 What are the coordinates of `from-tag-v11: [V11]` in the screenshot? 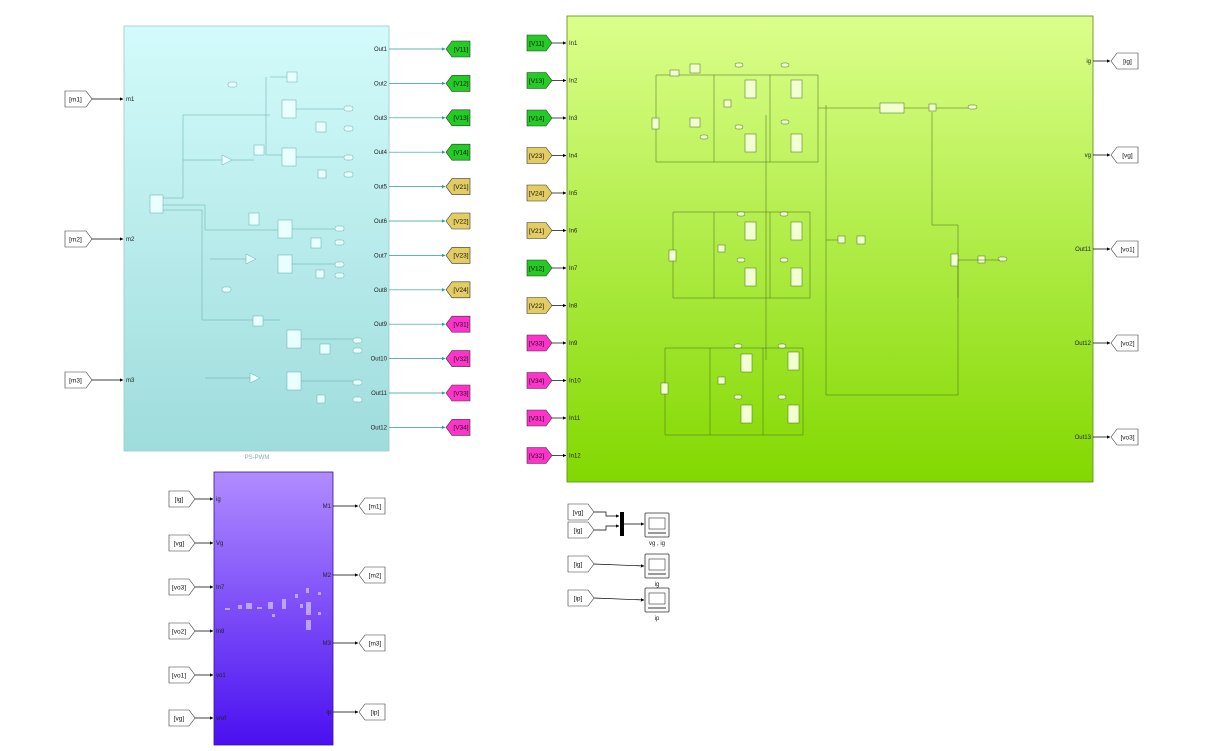 It's located at (539, 43).